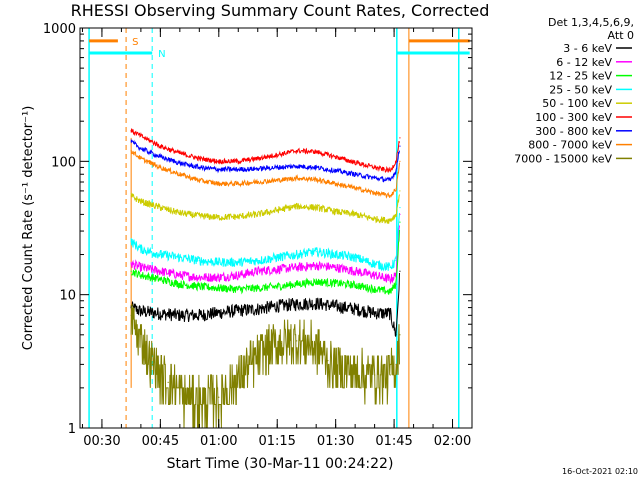  I want to click on x-tick-label: 00:45, so click(160, 441).